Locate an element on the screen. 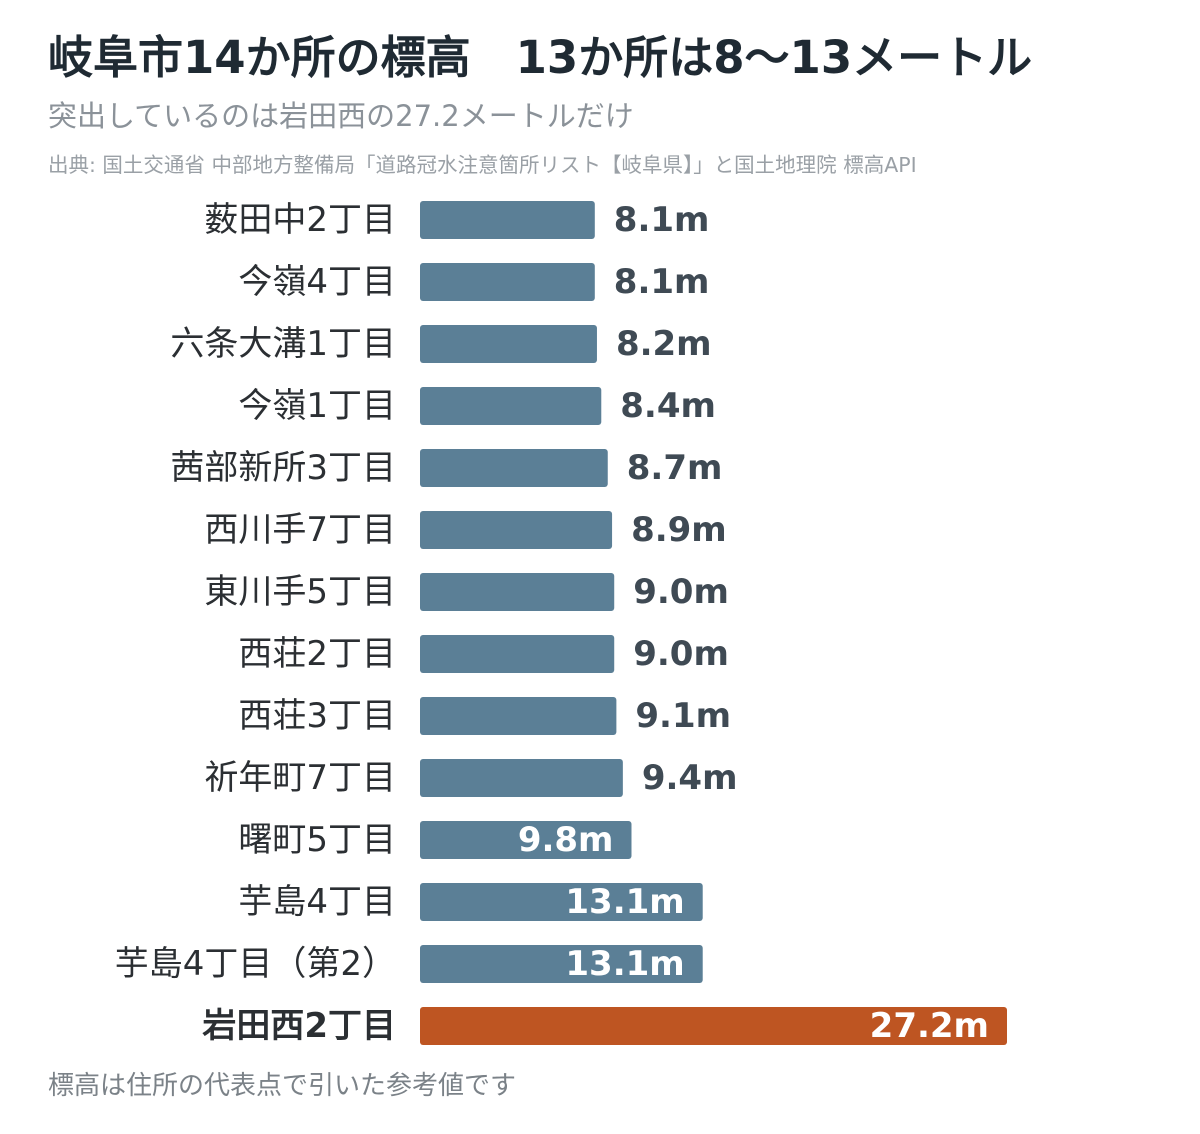  value-label: 9.4m is located at coordinates (690, 778).